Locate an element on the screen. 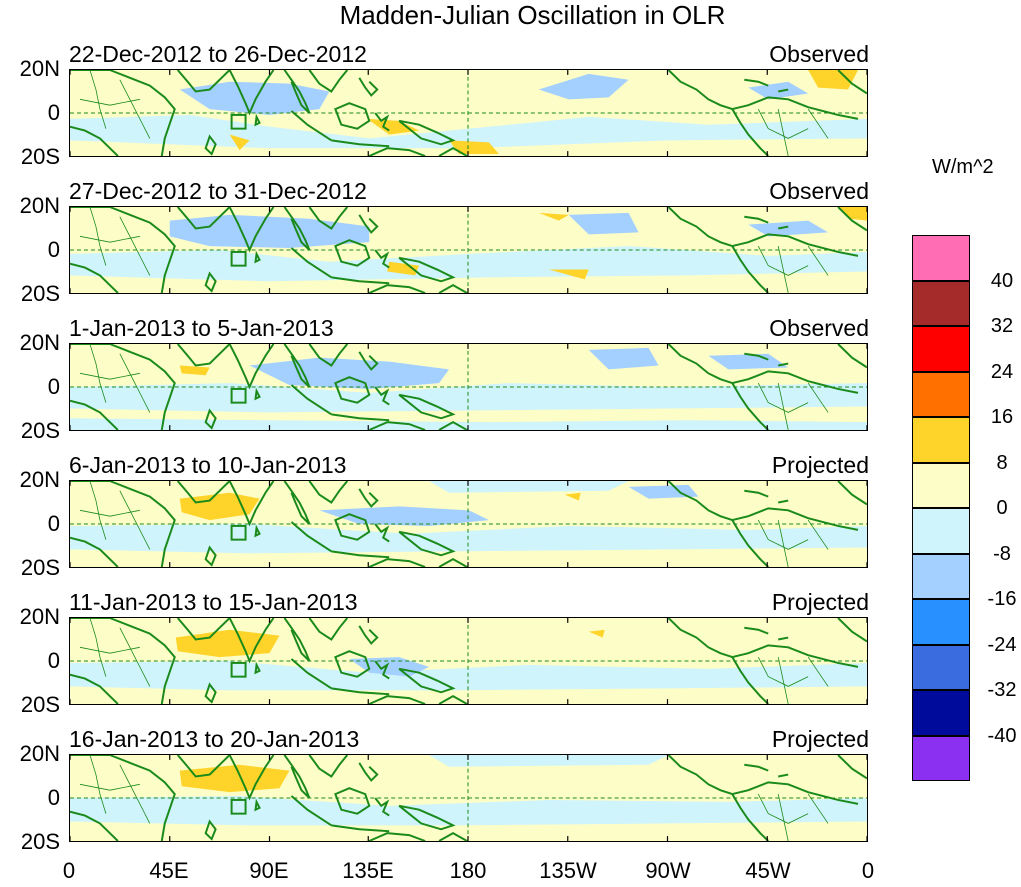  colorbar-label: 8 is located at coordinates (1002, 462).